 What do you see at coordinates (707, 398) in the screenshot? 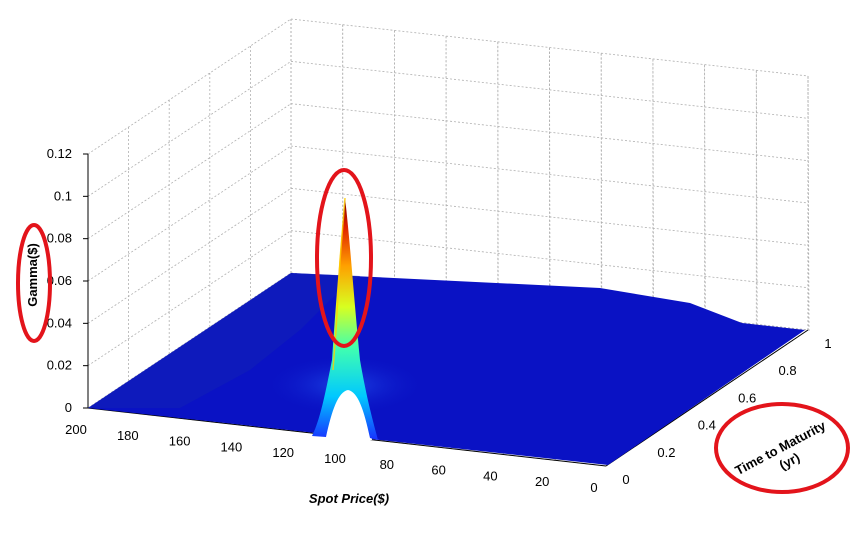
I see `axis-edge-y` at bounding box center [707, 398].